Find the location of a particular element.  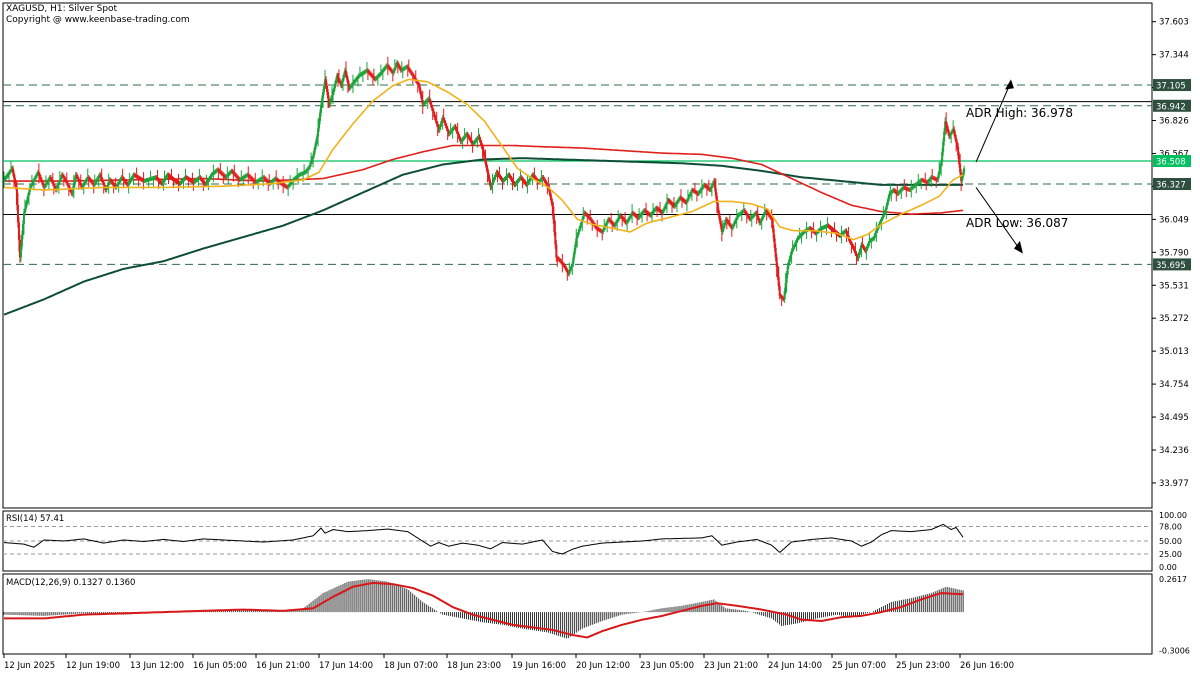

adr-high-label: ADR High: 36.978 is located at coordinates (1020, 113).